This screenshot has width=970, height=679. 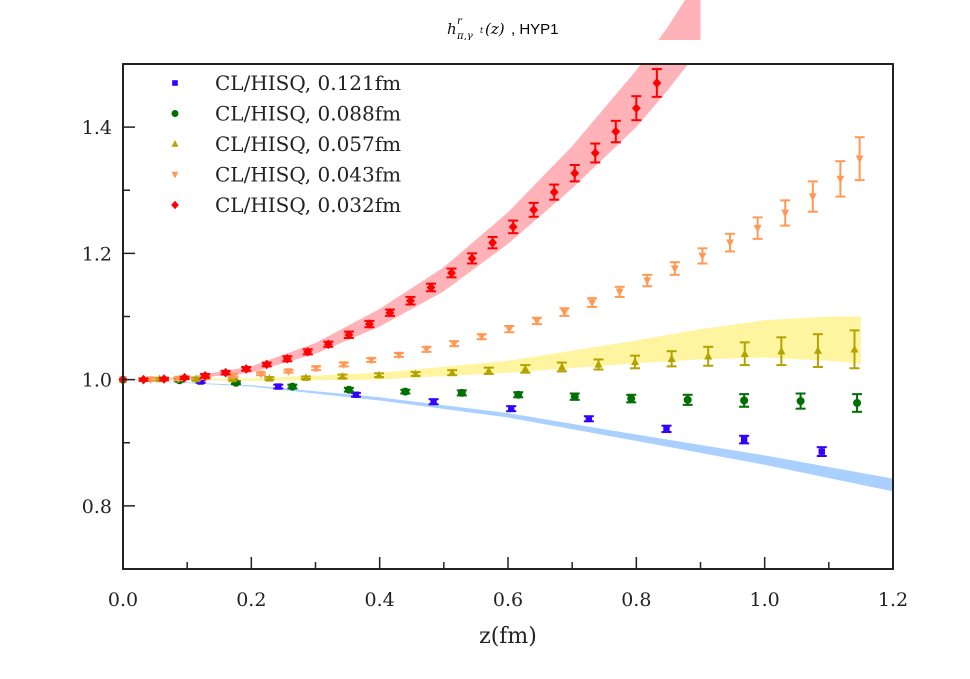 I want to click on legend-item: CL/HISQ, 0.057fm, so click(x=286, y=144).